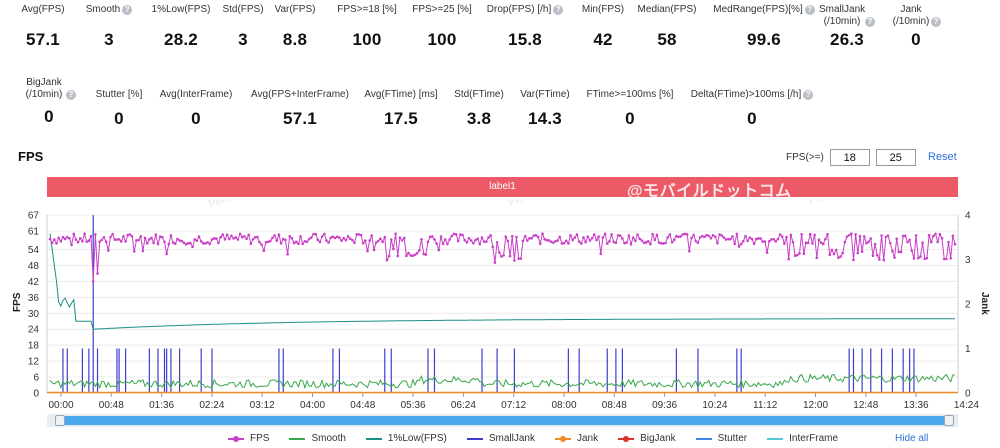 The width and height of the screenshot is (1000, 448). What do you see at coordinates (300, 118) in the screenshot?
I see `stat-value: 57.1` at bounding box center [300, 118].